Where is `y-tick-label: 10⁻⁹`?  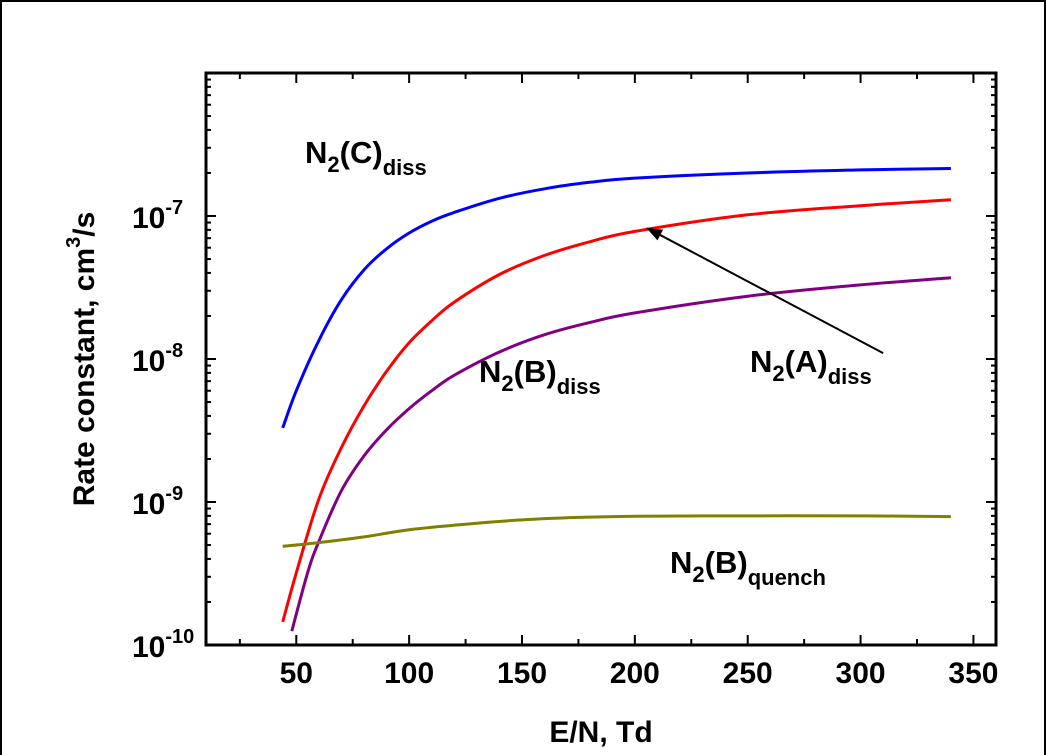
y-tick-label: 10⁻⁹ is located at coordinates (157, 502).